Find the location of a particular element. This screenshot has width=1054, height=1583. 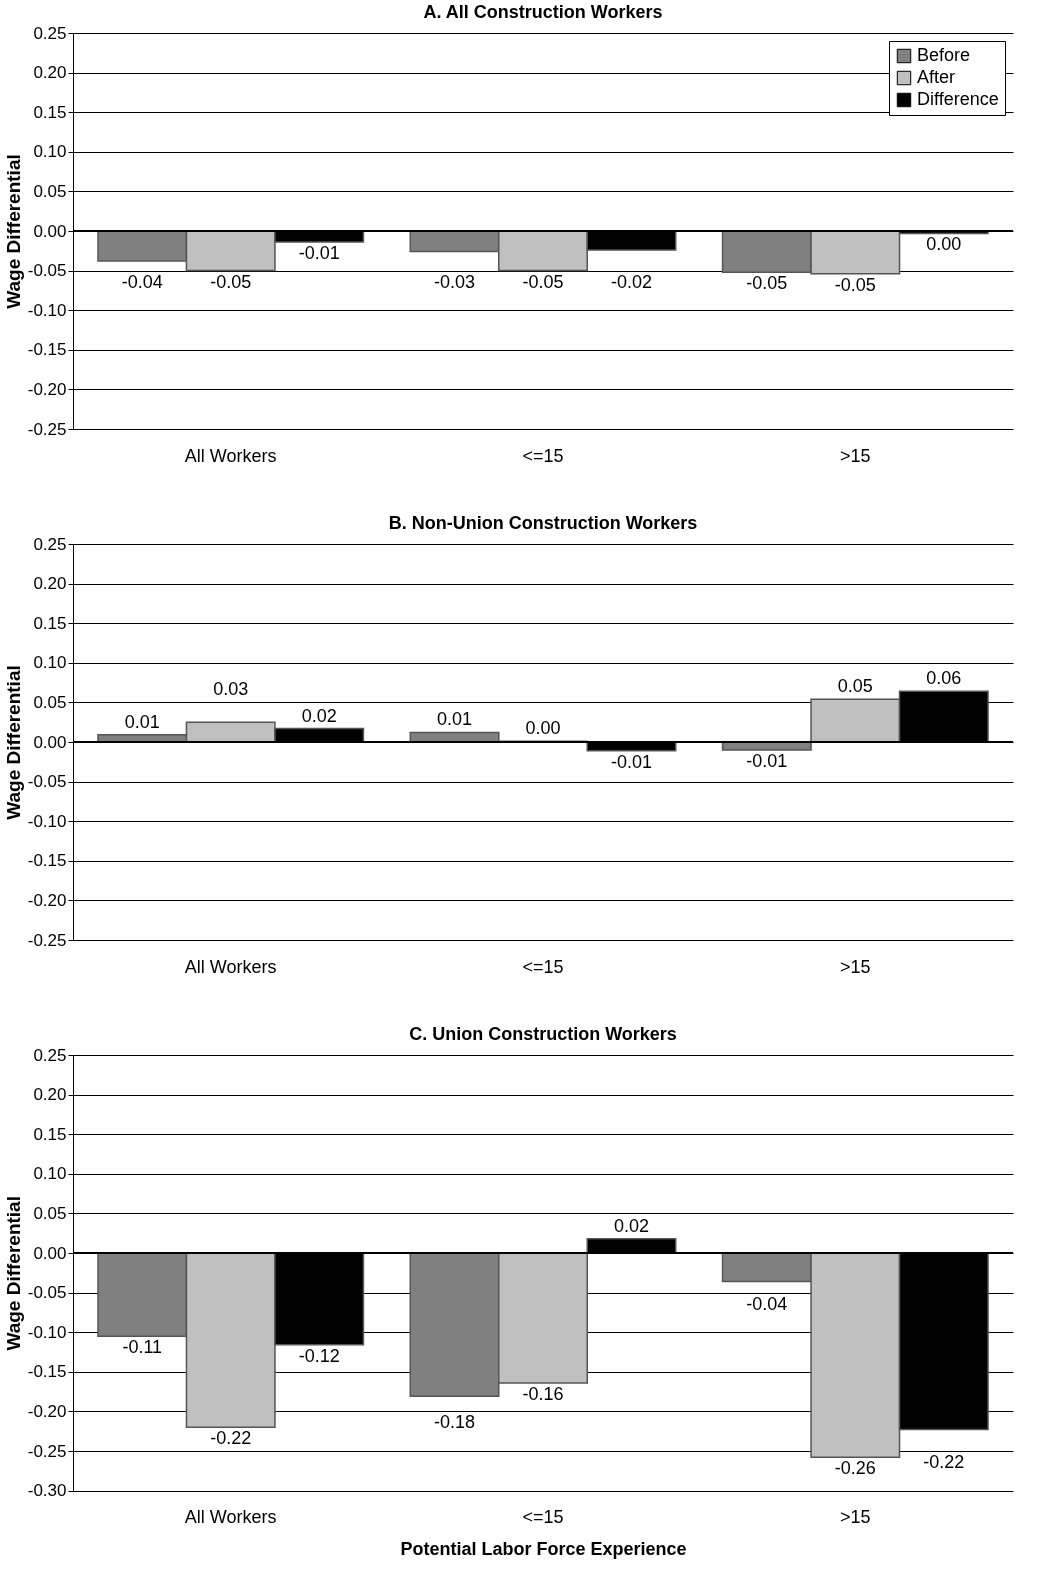

data-label: 0.03 is located at coordinates (231, 689).